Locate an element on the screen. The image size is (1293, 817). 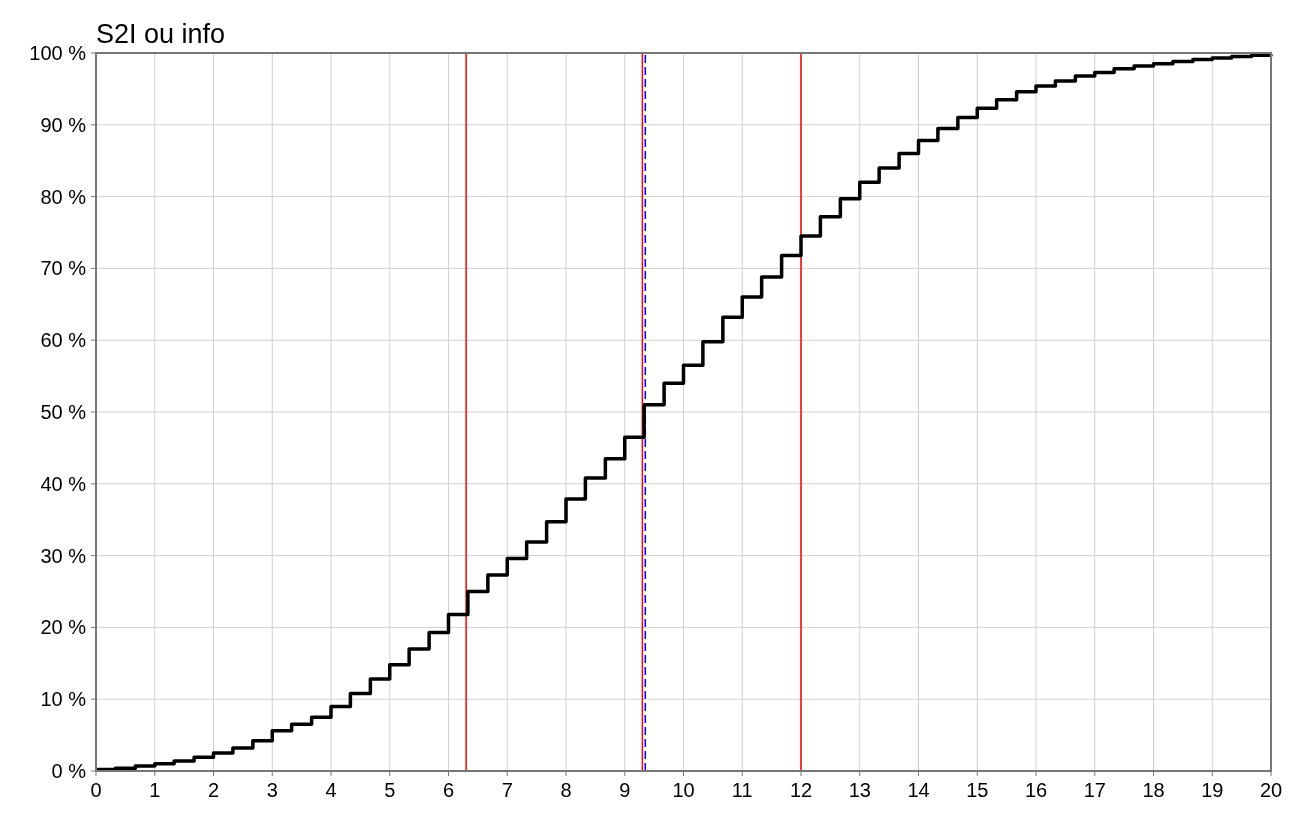
x-tick-label: 2 is located at coordinates (213, 790).